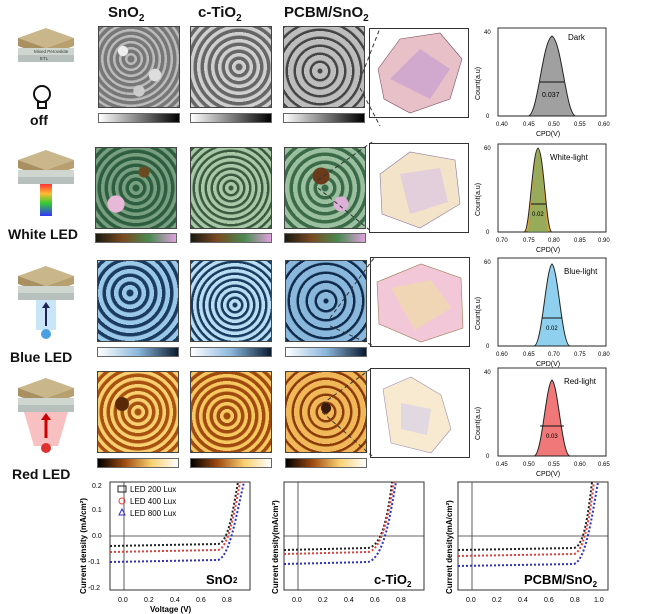 The image size is (658, 614). What do you see at coordinates (324, 118) in the screenshot?
I see `colorbar-pcbm-off` at bounding box center [324, 118].